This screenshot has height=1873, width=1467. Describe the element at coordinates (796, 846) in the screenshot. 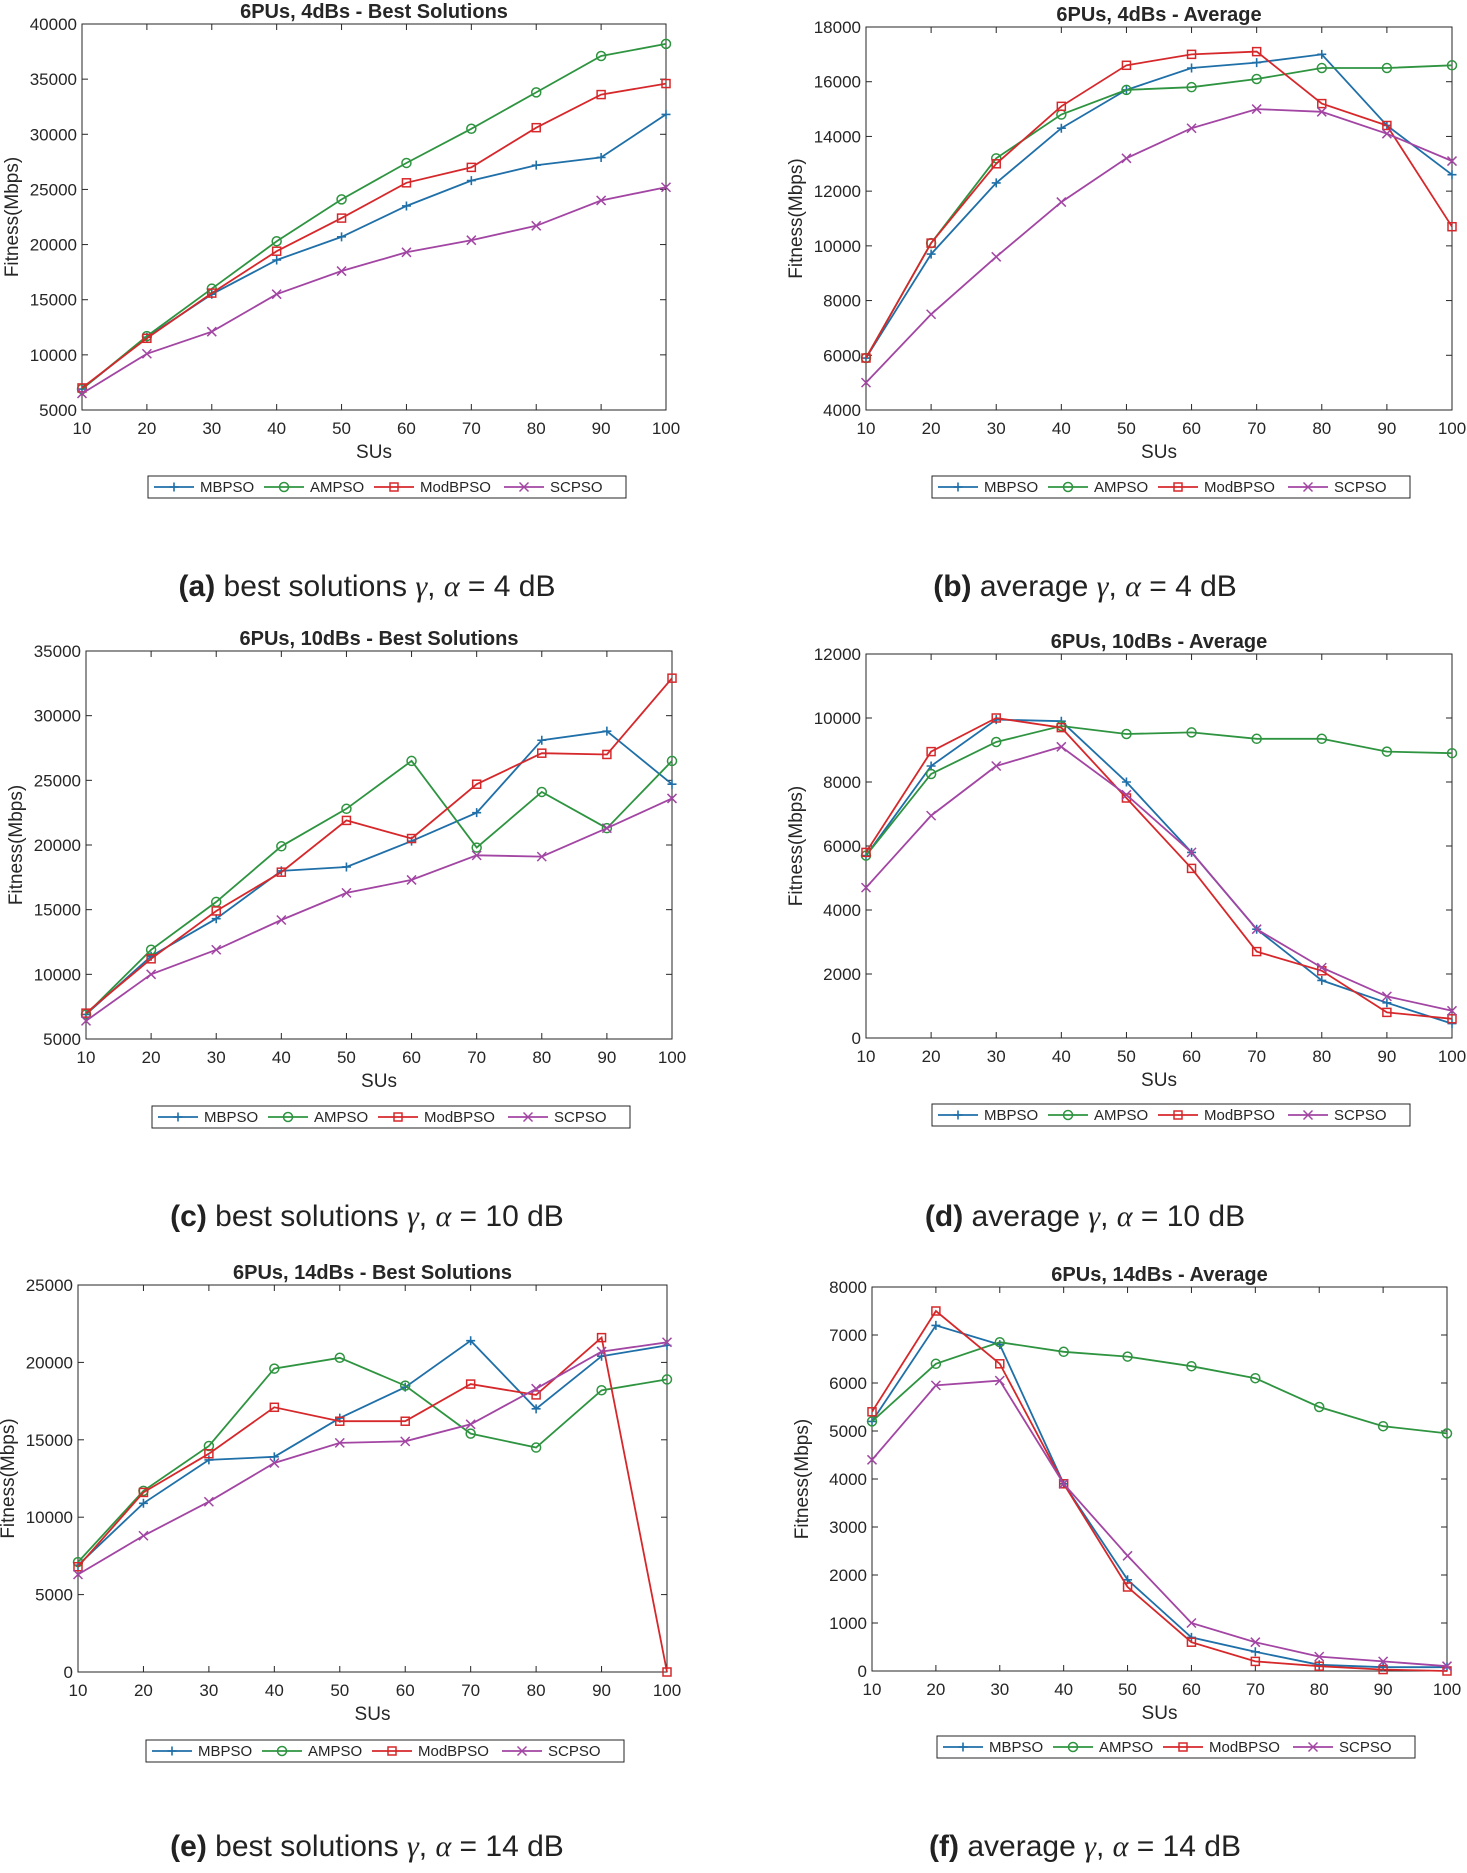

I see `y-axis-label: Fitness(Mbps)` at that location.